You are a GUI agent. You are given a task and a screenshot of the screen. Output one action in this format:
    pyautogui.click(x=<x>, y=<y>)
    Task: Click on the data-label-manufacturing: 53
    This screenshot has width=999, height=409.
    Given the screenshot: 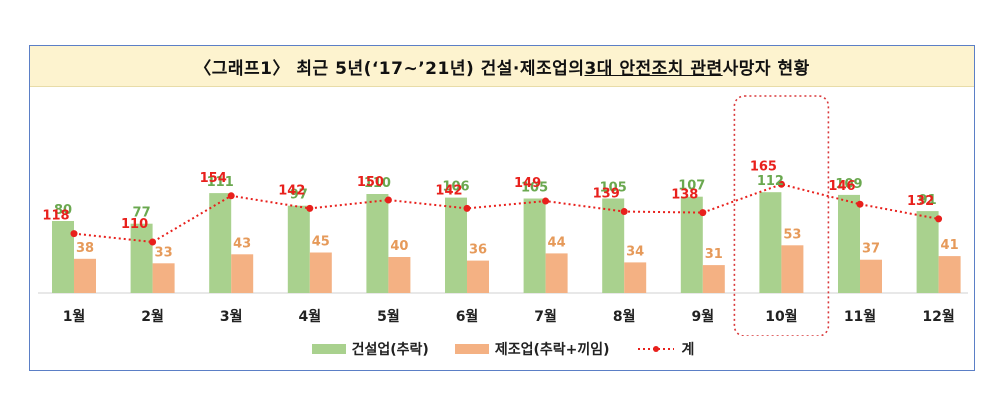 What is the action you would take?
    pyautogui.click(x=792, y=234)
    